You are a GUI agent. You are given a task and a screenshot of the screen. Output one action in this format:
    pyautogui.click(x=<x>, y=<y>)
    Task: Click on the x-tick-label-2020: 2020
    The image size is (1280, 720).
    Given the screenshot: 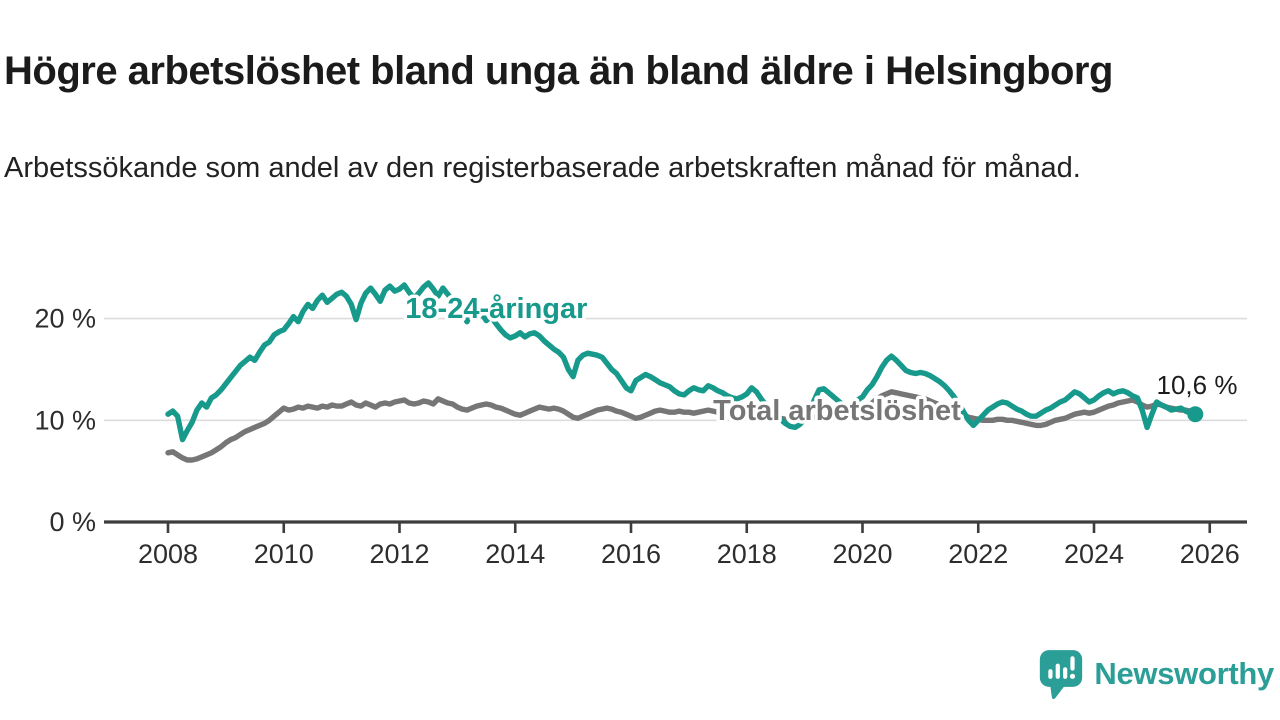 What is the action you would take?
    pyautogui.click(x=862, y=554)
    